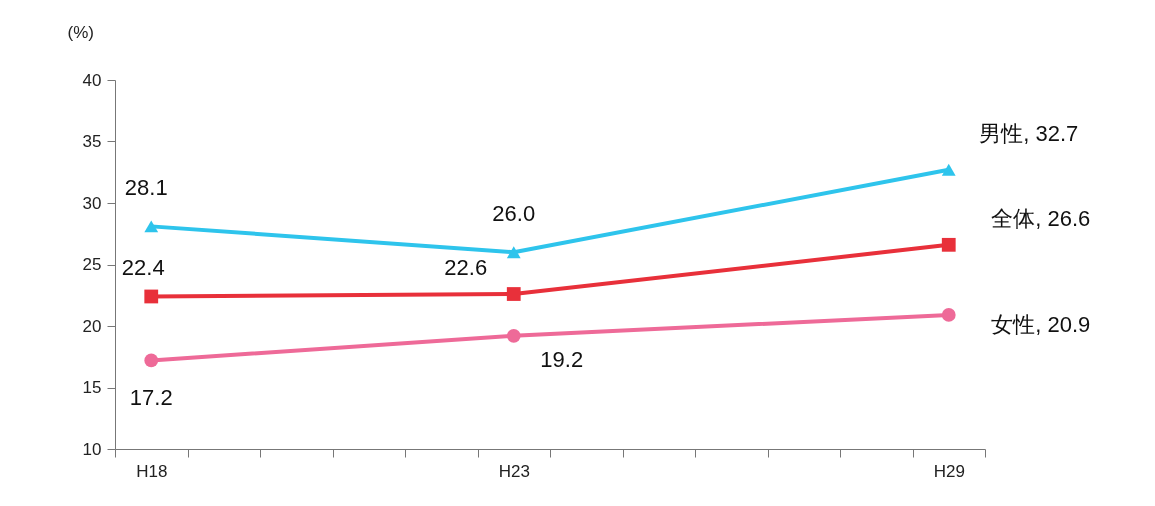 This screenshot has width=1155, height=506. Describe the element at coordinates (1041, 218) in the screenshot. I see `data-label: 全体, 26.6` at that location.